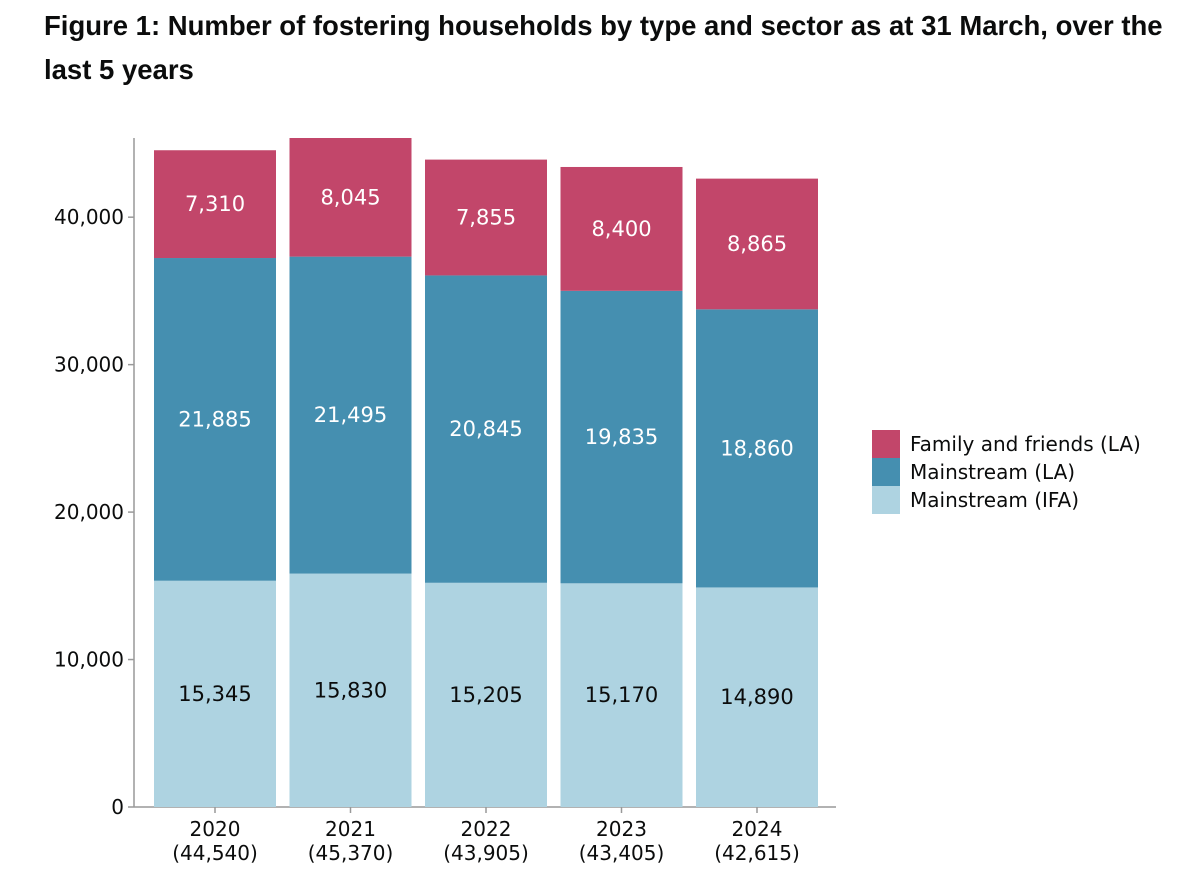 This screenshot has height=894, width=1200. What do you see at coordinates (886, 444) in the screenshot?
I see `legend-swatch-family-and-friends-la` at bounding box center [886, 444].